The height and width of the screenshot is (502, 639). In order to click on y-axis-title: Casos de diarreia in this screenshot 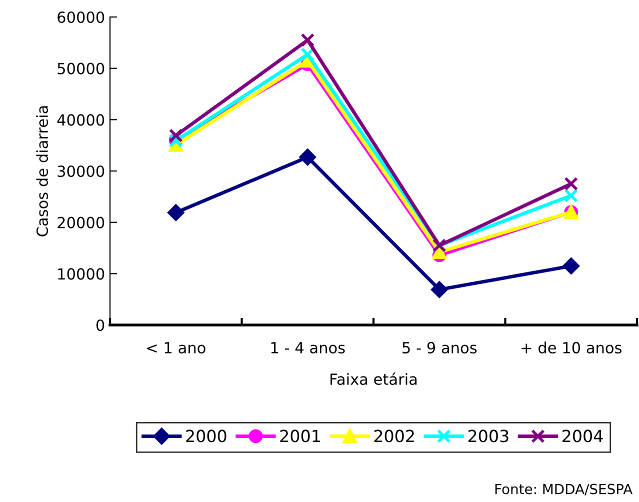, I will do `click(42, 171)`.